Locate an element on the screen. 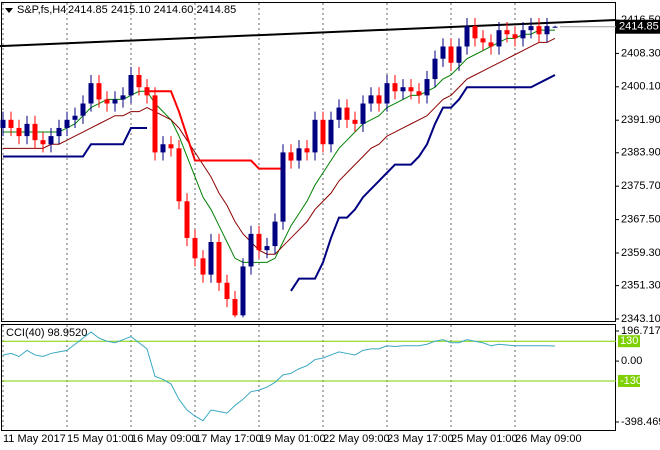 The image size is (660, 450). menu-icon is located at coordinates (9, 10).